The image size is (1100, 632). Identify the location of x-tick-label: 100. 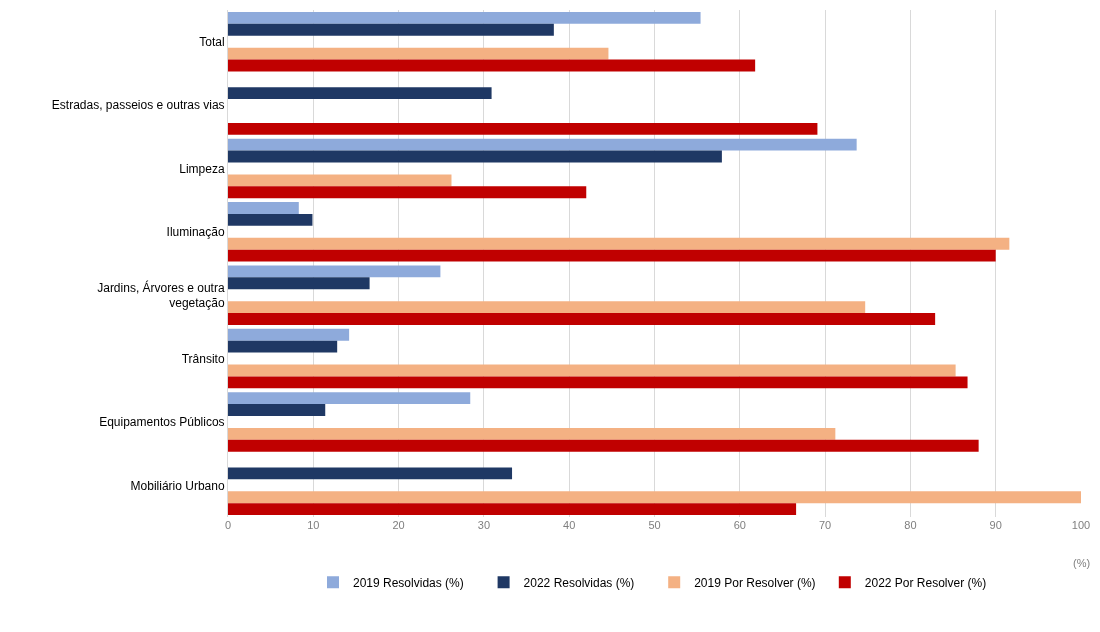
(1081, 525).